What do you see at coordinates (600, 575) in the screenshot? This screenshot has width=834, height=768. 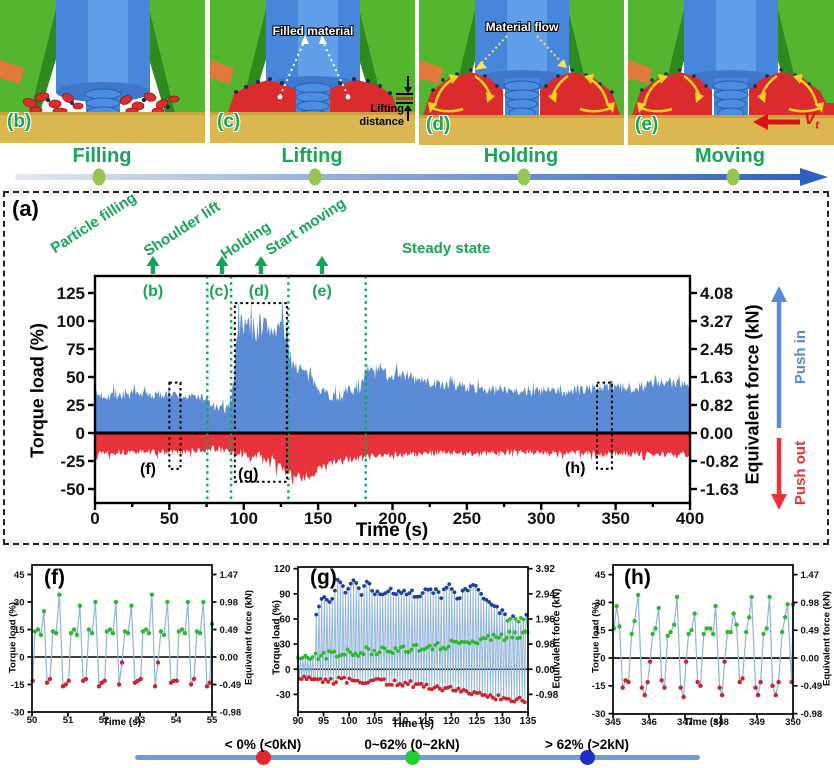 I see `tick-label: 45` at bounding box center [600, 575].